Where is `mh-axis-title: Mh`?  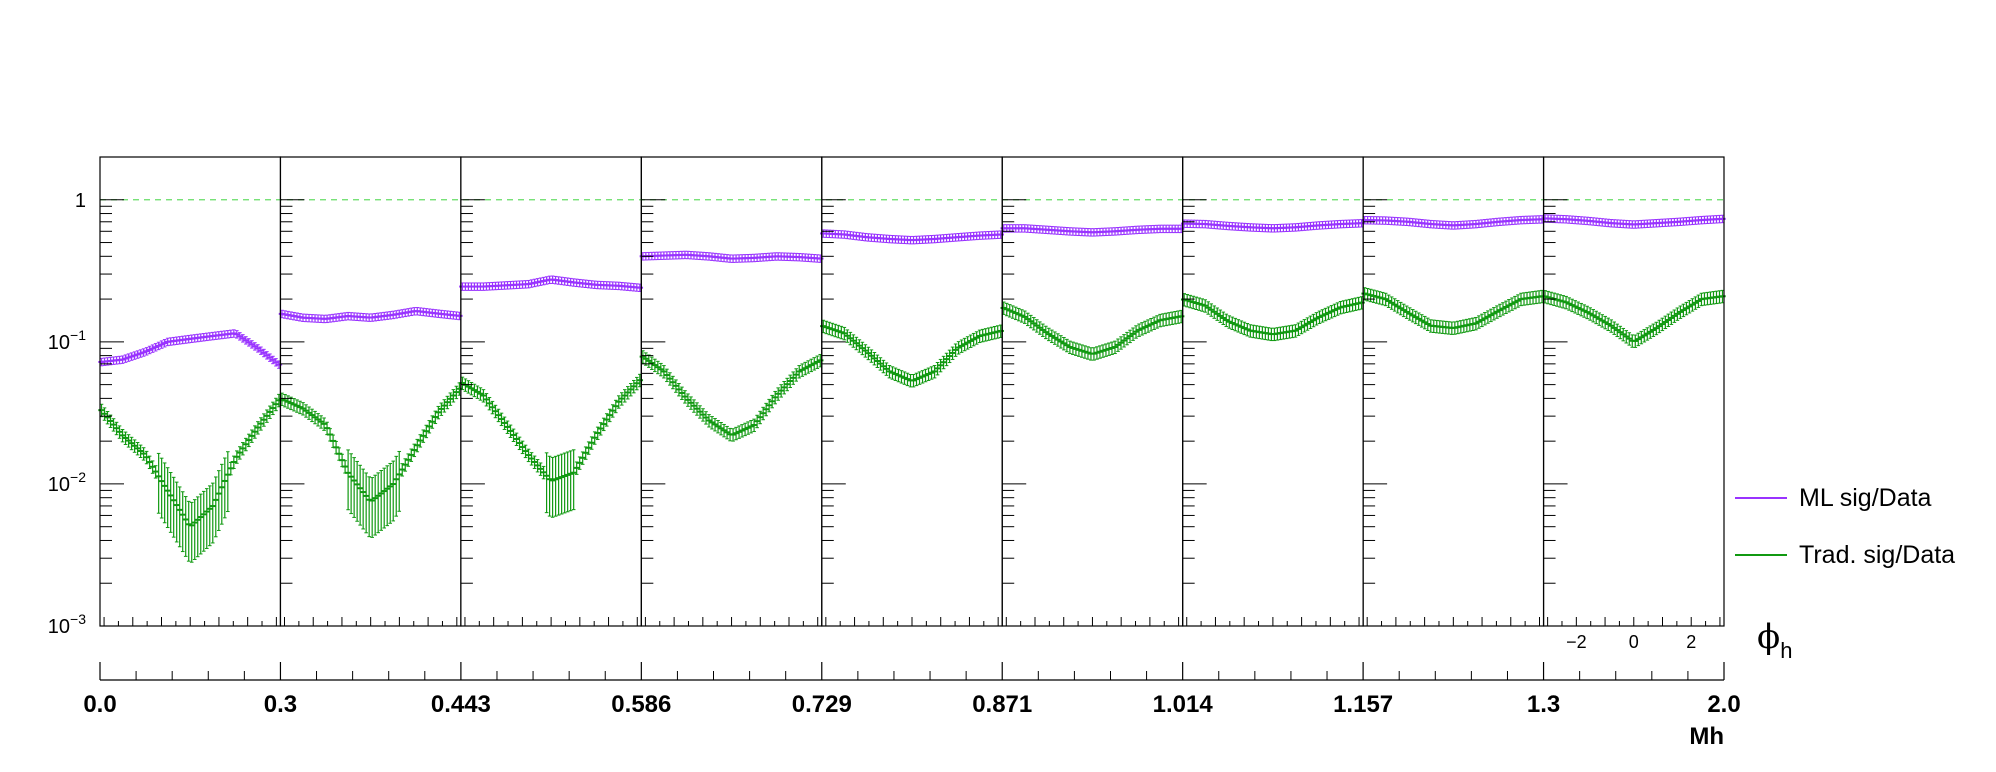
mh-axis-title: Mh is located at coordinates (1706, 736).